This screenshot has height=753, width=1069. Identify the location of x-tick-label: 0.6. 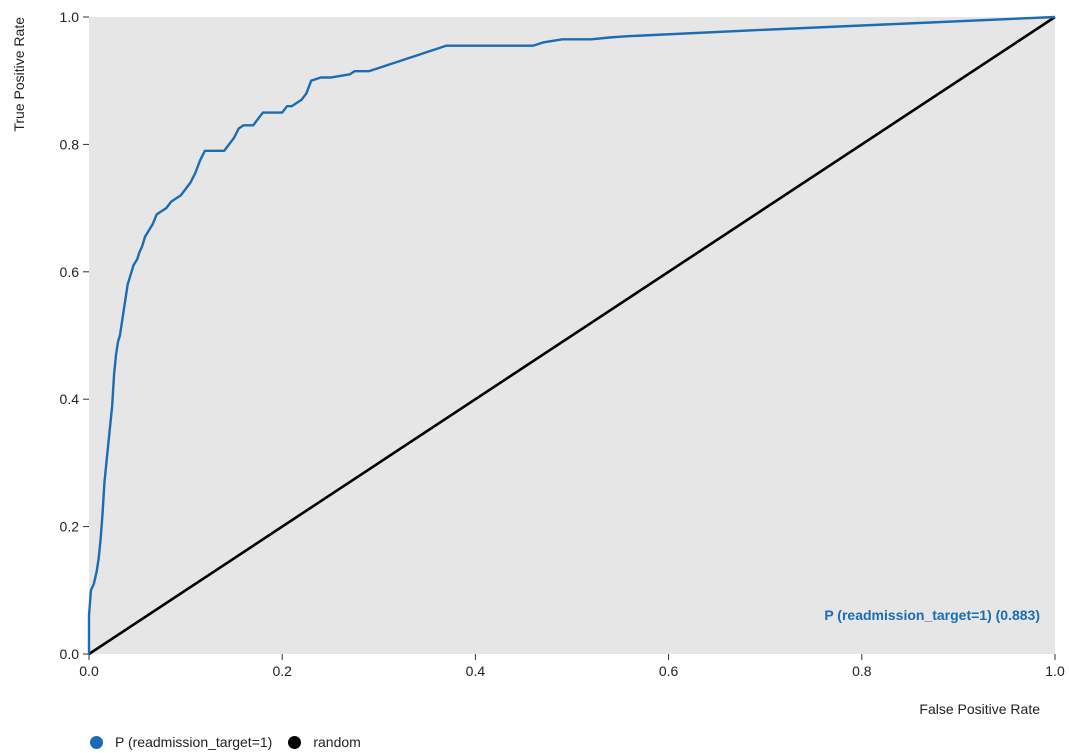
(669, 671).